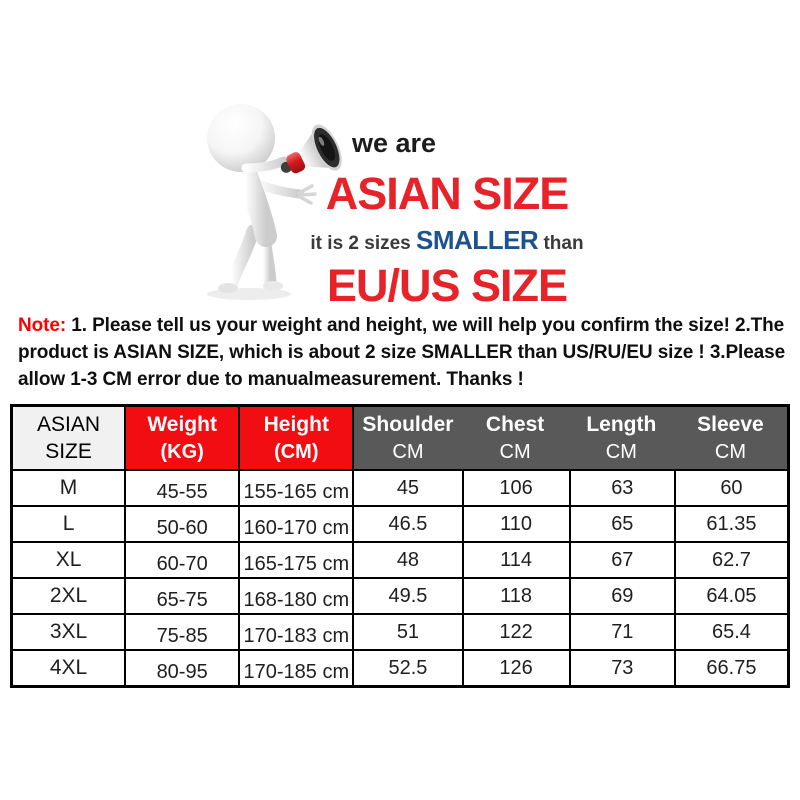 Image resolution: width=800 pixels, height=800 pixels. What do you see at coordinates (69, 438) in the screenshot?
I see `header-asian-size: ASIAN SIZE` at bounding box center [69, 438].